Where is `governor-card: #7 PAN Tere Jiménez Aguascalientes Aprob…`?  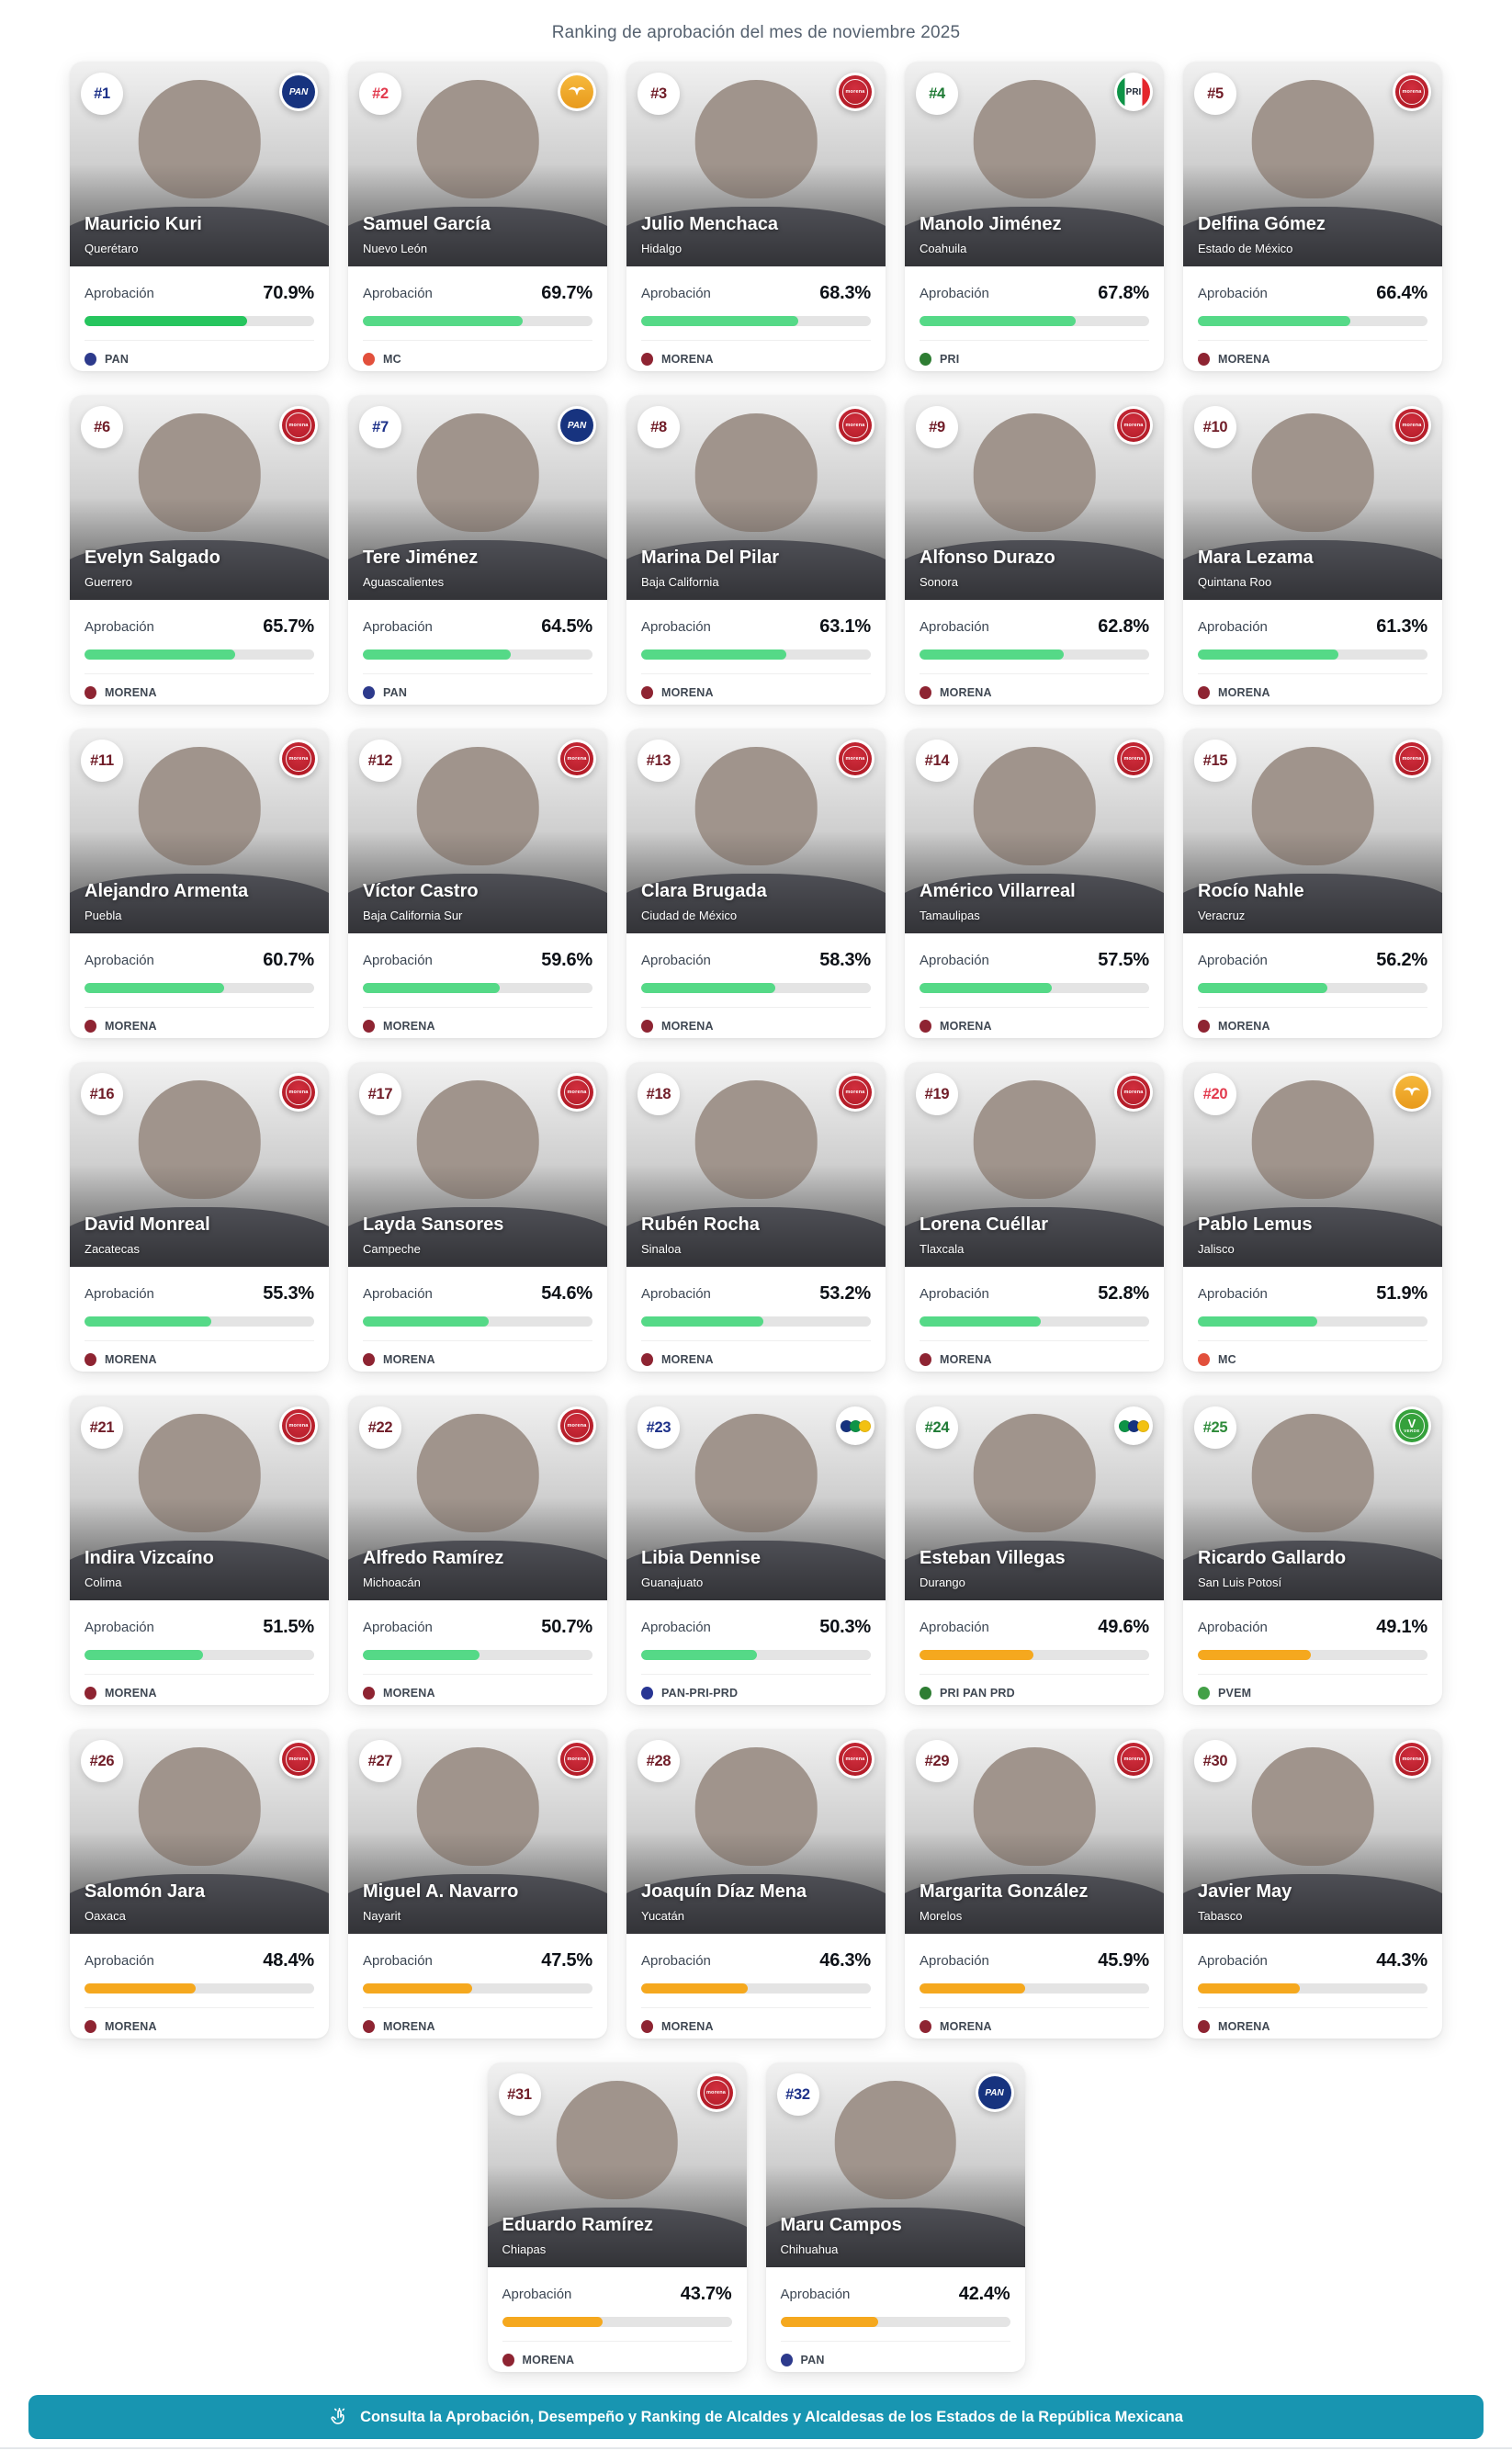 governor-card: #7 PAN Tere Jiménez Aguascalientes Aprob… is located at coordinates (477, 550).